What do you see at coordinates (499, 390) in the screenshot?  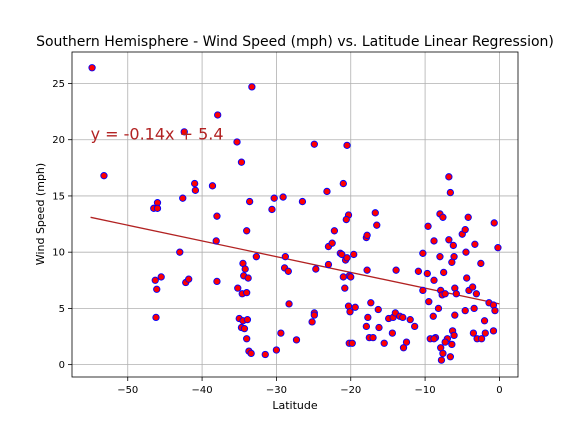 I see `x-tick-label: 0` at bounding box center [499, 390].